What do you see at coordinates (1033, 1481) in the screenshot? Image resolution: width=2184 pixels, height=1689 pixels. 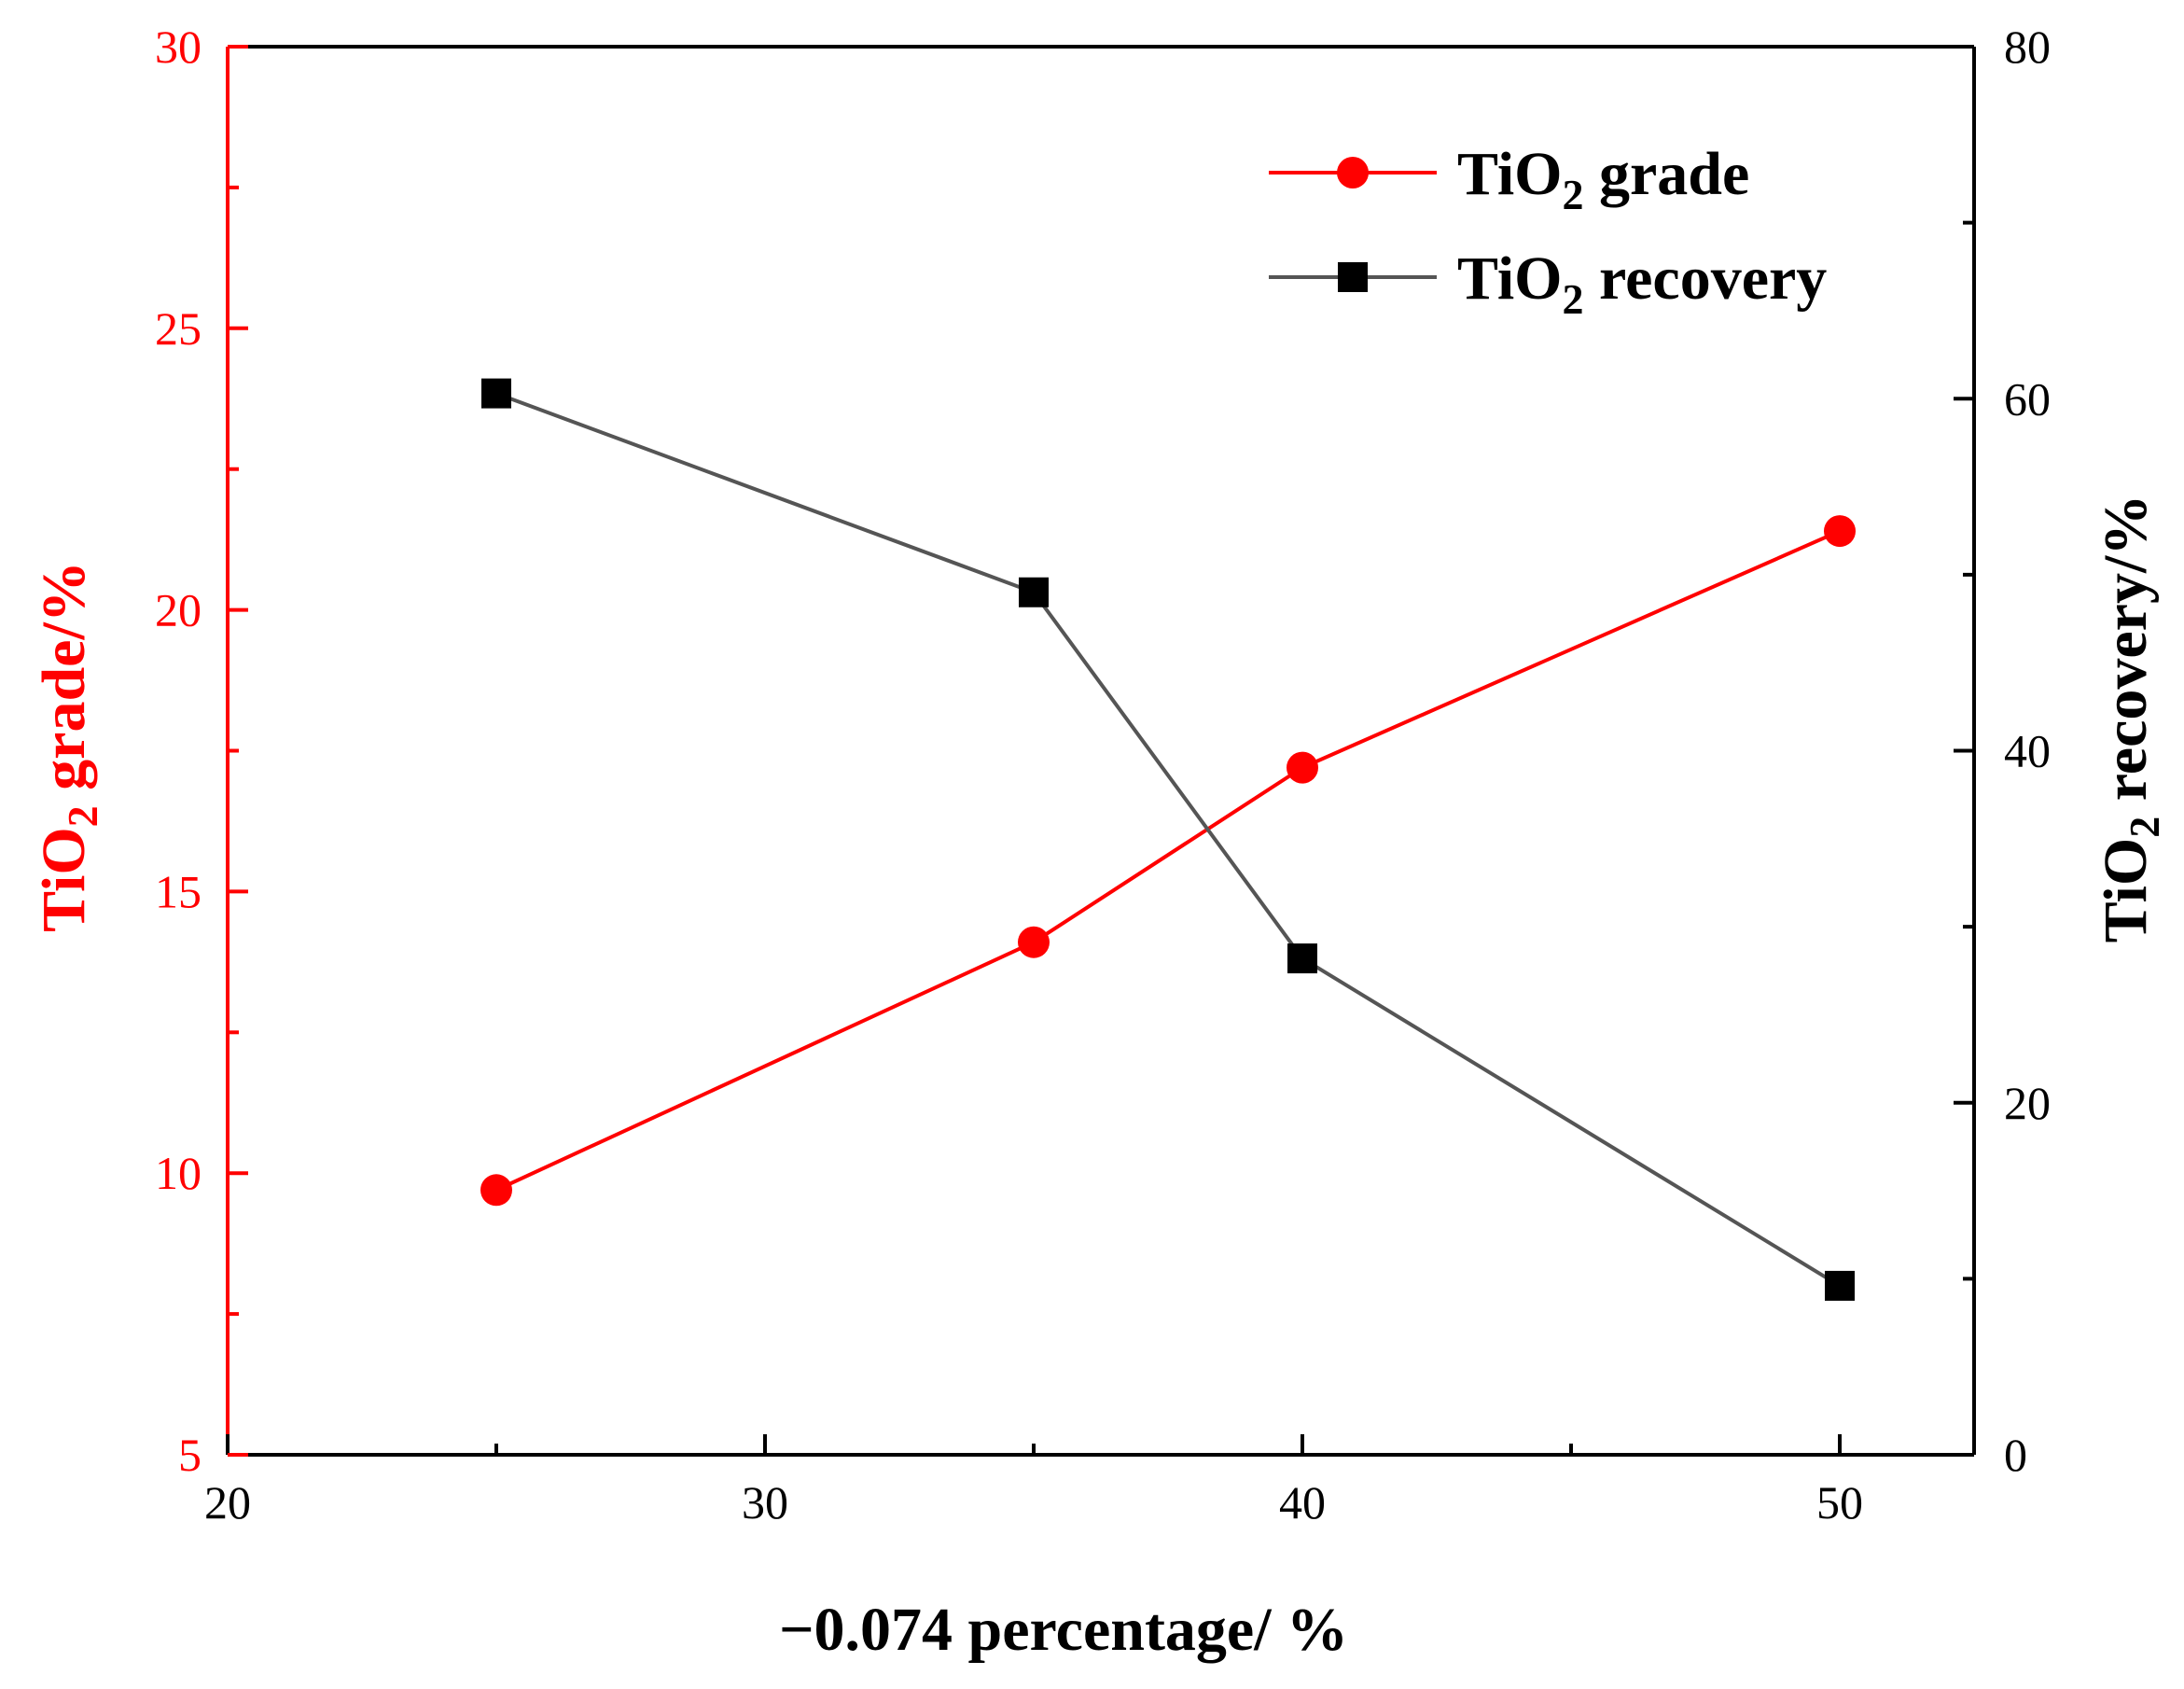 I see `x-axis-ticks: 20 30 40 50` at bounding box center [1033, 1481].